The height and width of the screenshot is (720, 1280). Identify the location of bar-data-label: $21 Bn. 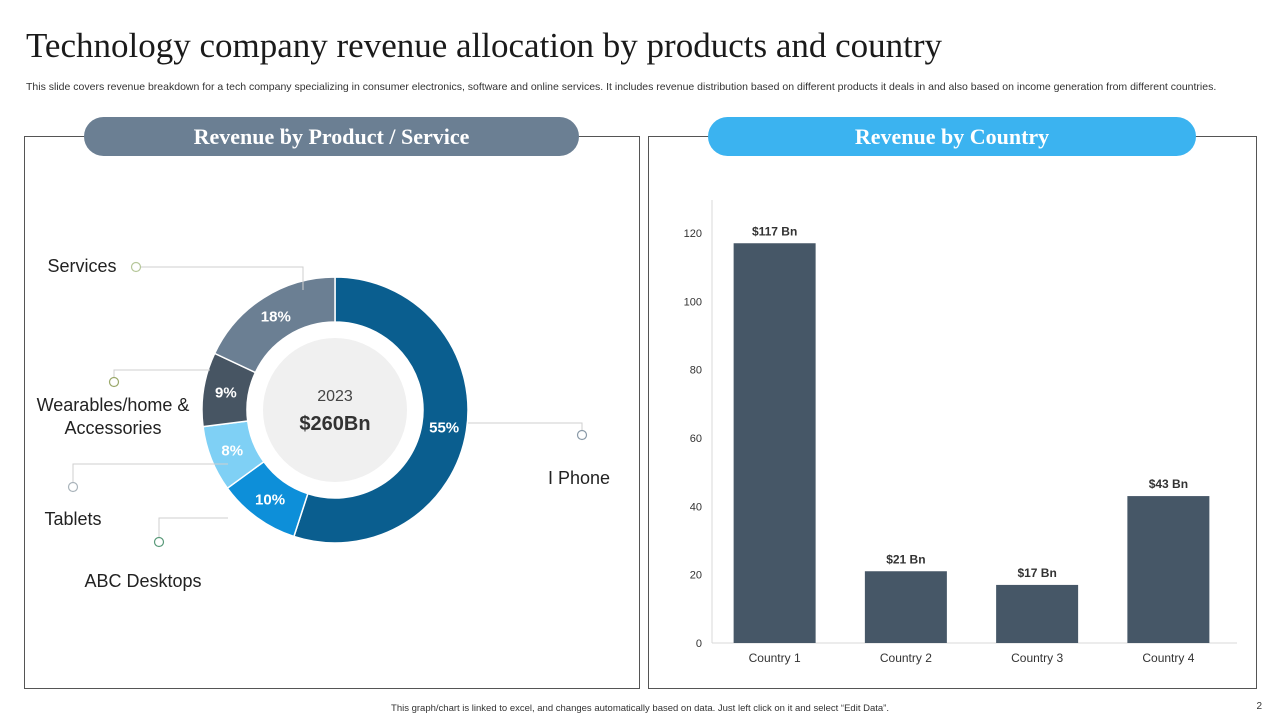
(905, 559).